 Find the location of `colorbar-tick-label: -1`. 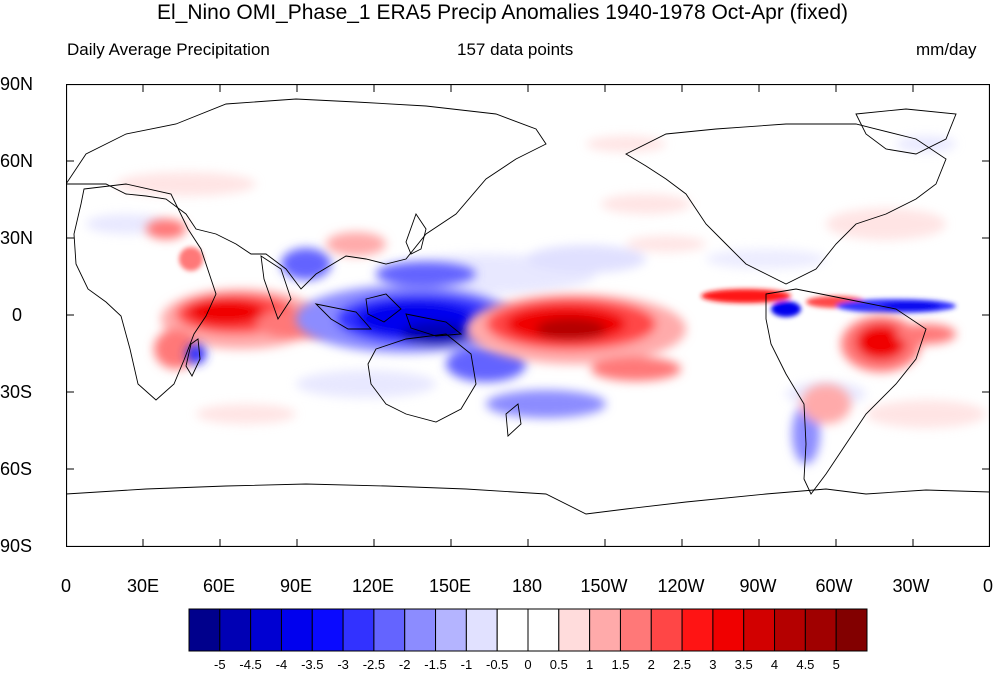

colorbar-tick-label: -1 is located at coordinates (466, 664).